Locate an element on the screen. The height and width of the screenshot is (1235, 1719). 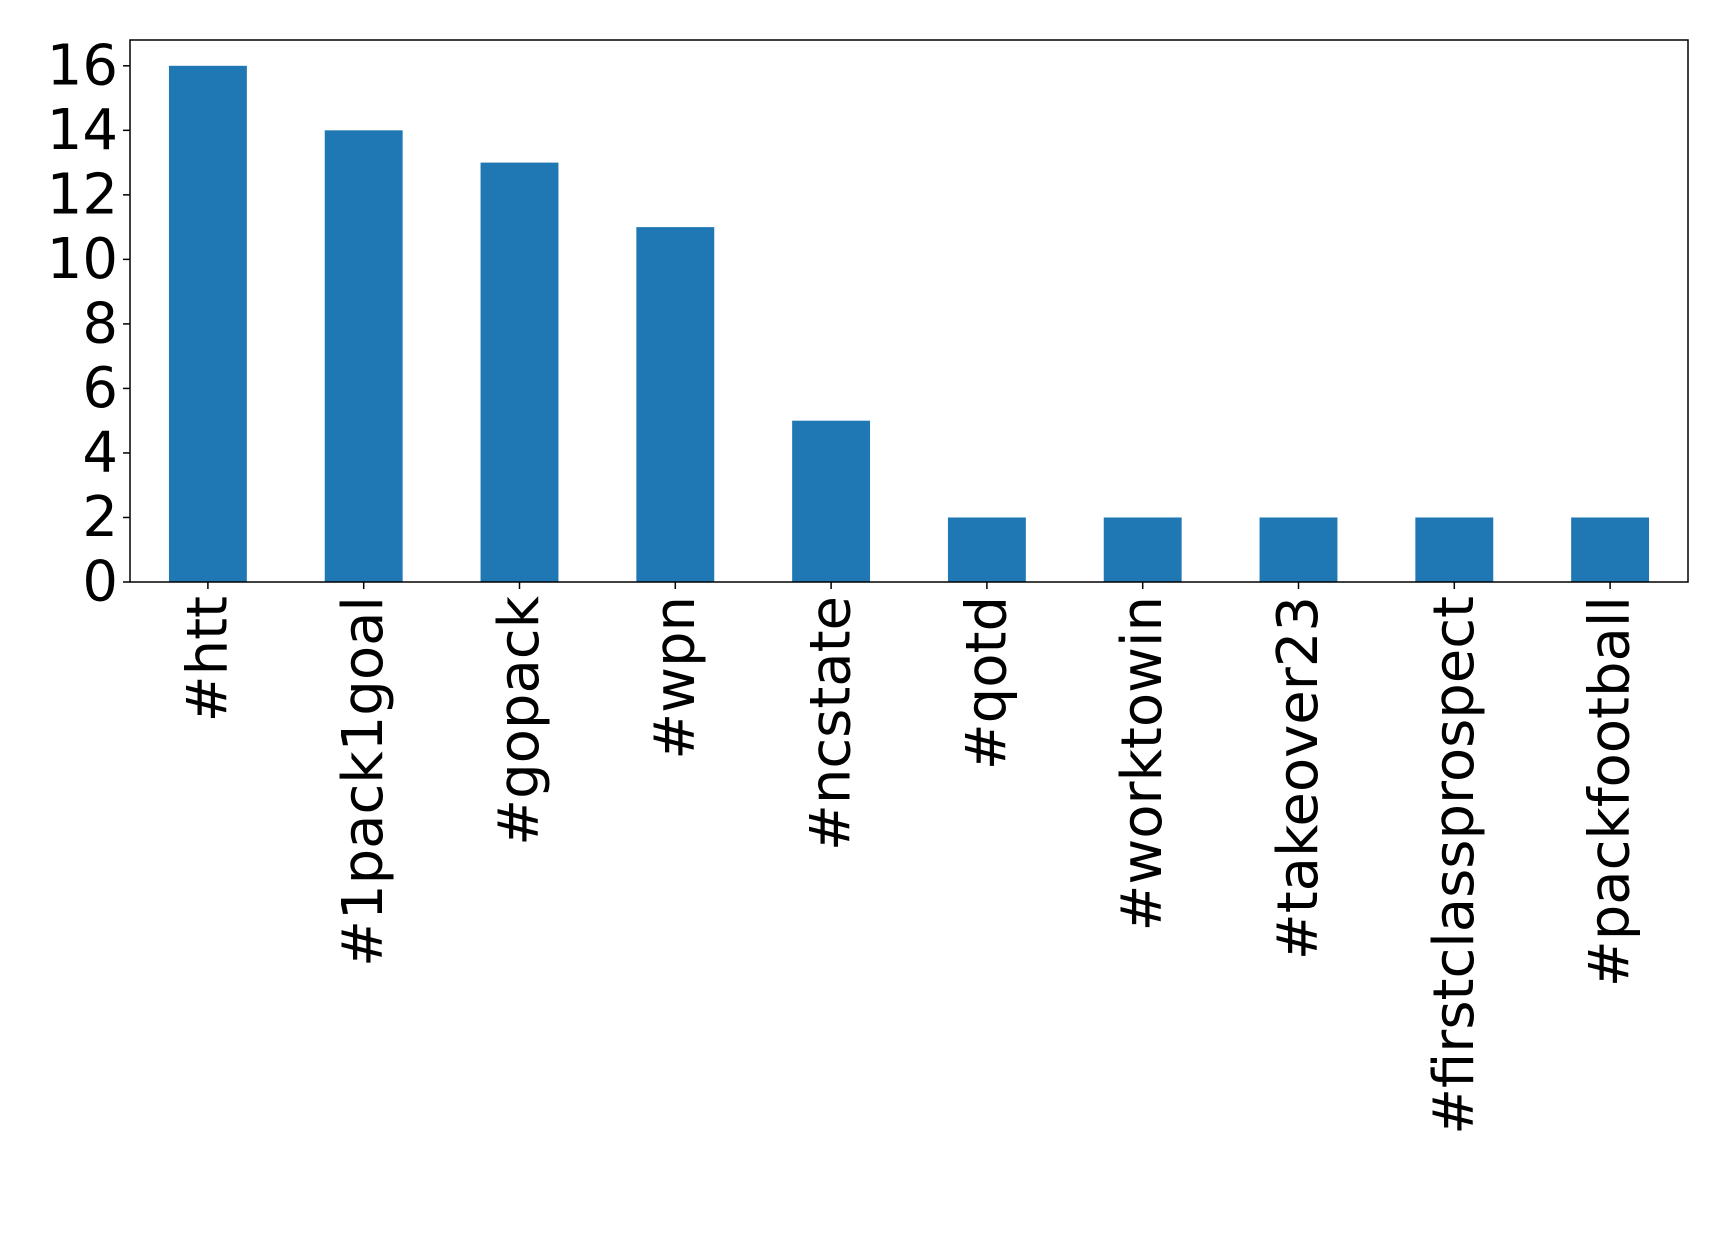
x-tick-label-0: #htt is located at coordinates (207, 659).